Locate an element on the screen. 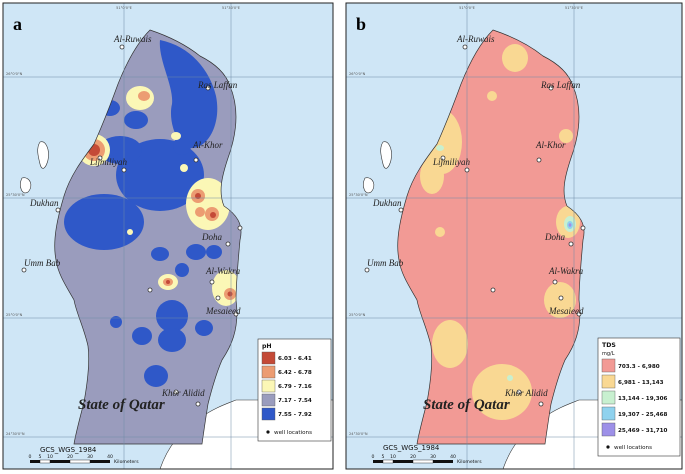 The width and height of the screenshot is (685, 474). legend-a-label-4: 7.17 - 7.54 is located at coordinates (295, 401).